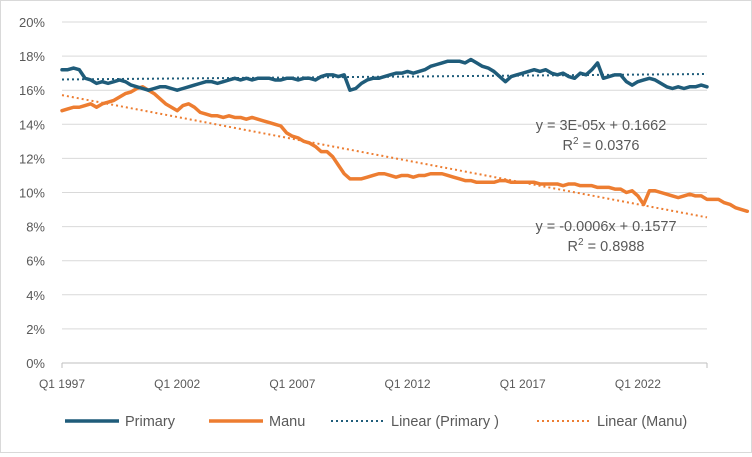 This screenshot has height=457, width=752. Describe the element at coordinates (32, 90) in the screenshot. I see `y-tick-label: 16%` at that location.